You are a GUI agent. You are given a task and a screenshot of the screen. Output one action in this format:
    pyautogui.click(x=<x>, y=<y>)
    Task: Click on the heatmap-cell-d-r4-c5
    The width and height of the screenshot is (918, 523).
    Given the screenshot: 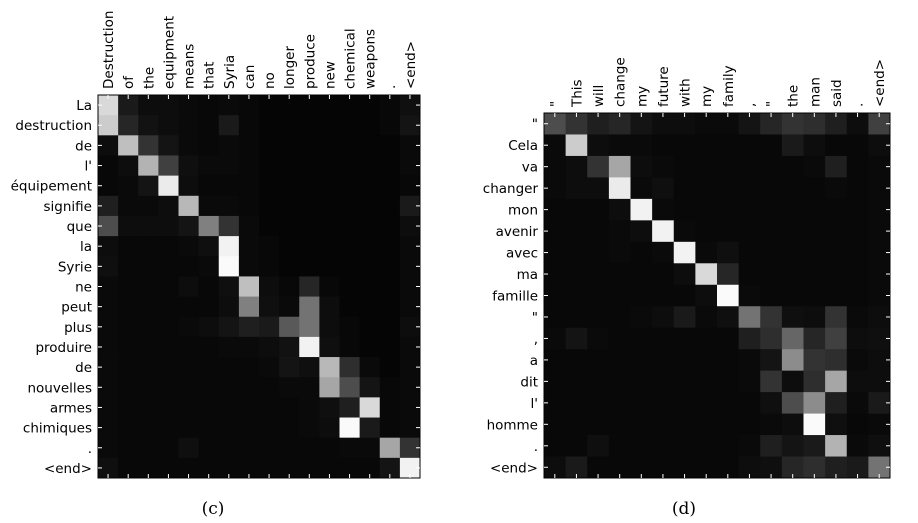 What is the action you would take?
    pyautogui.click(x=663, y=209)
    